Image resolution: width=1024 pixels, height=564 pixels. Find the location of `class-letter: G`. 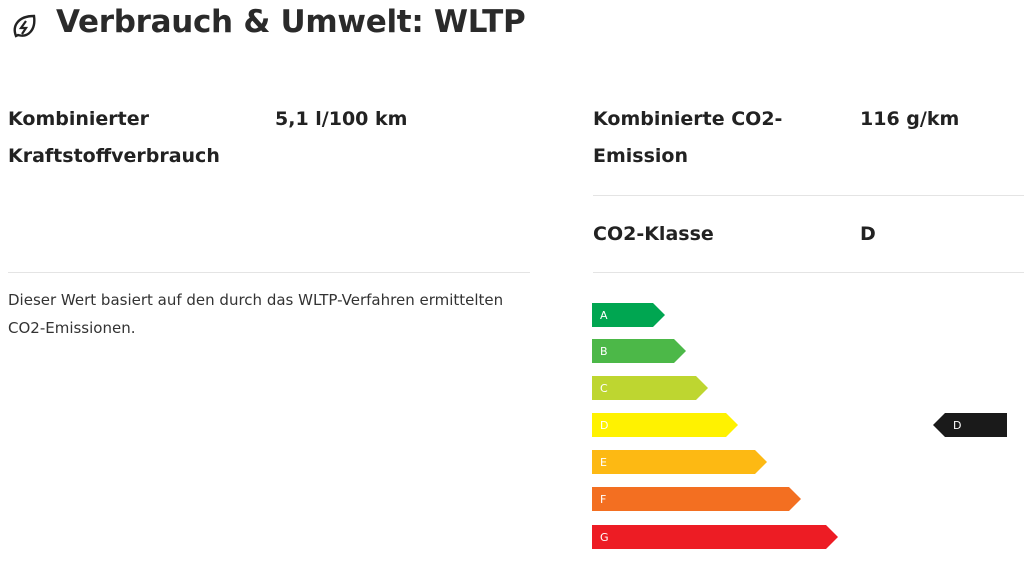

class-letter: G is located at coordinates (604, 537).